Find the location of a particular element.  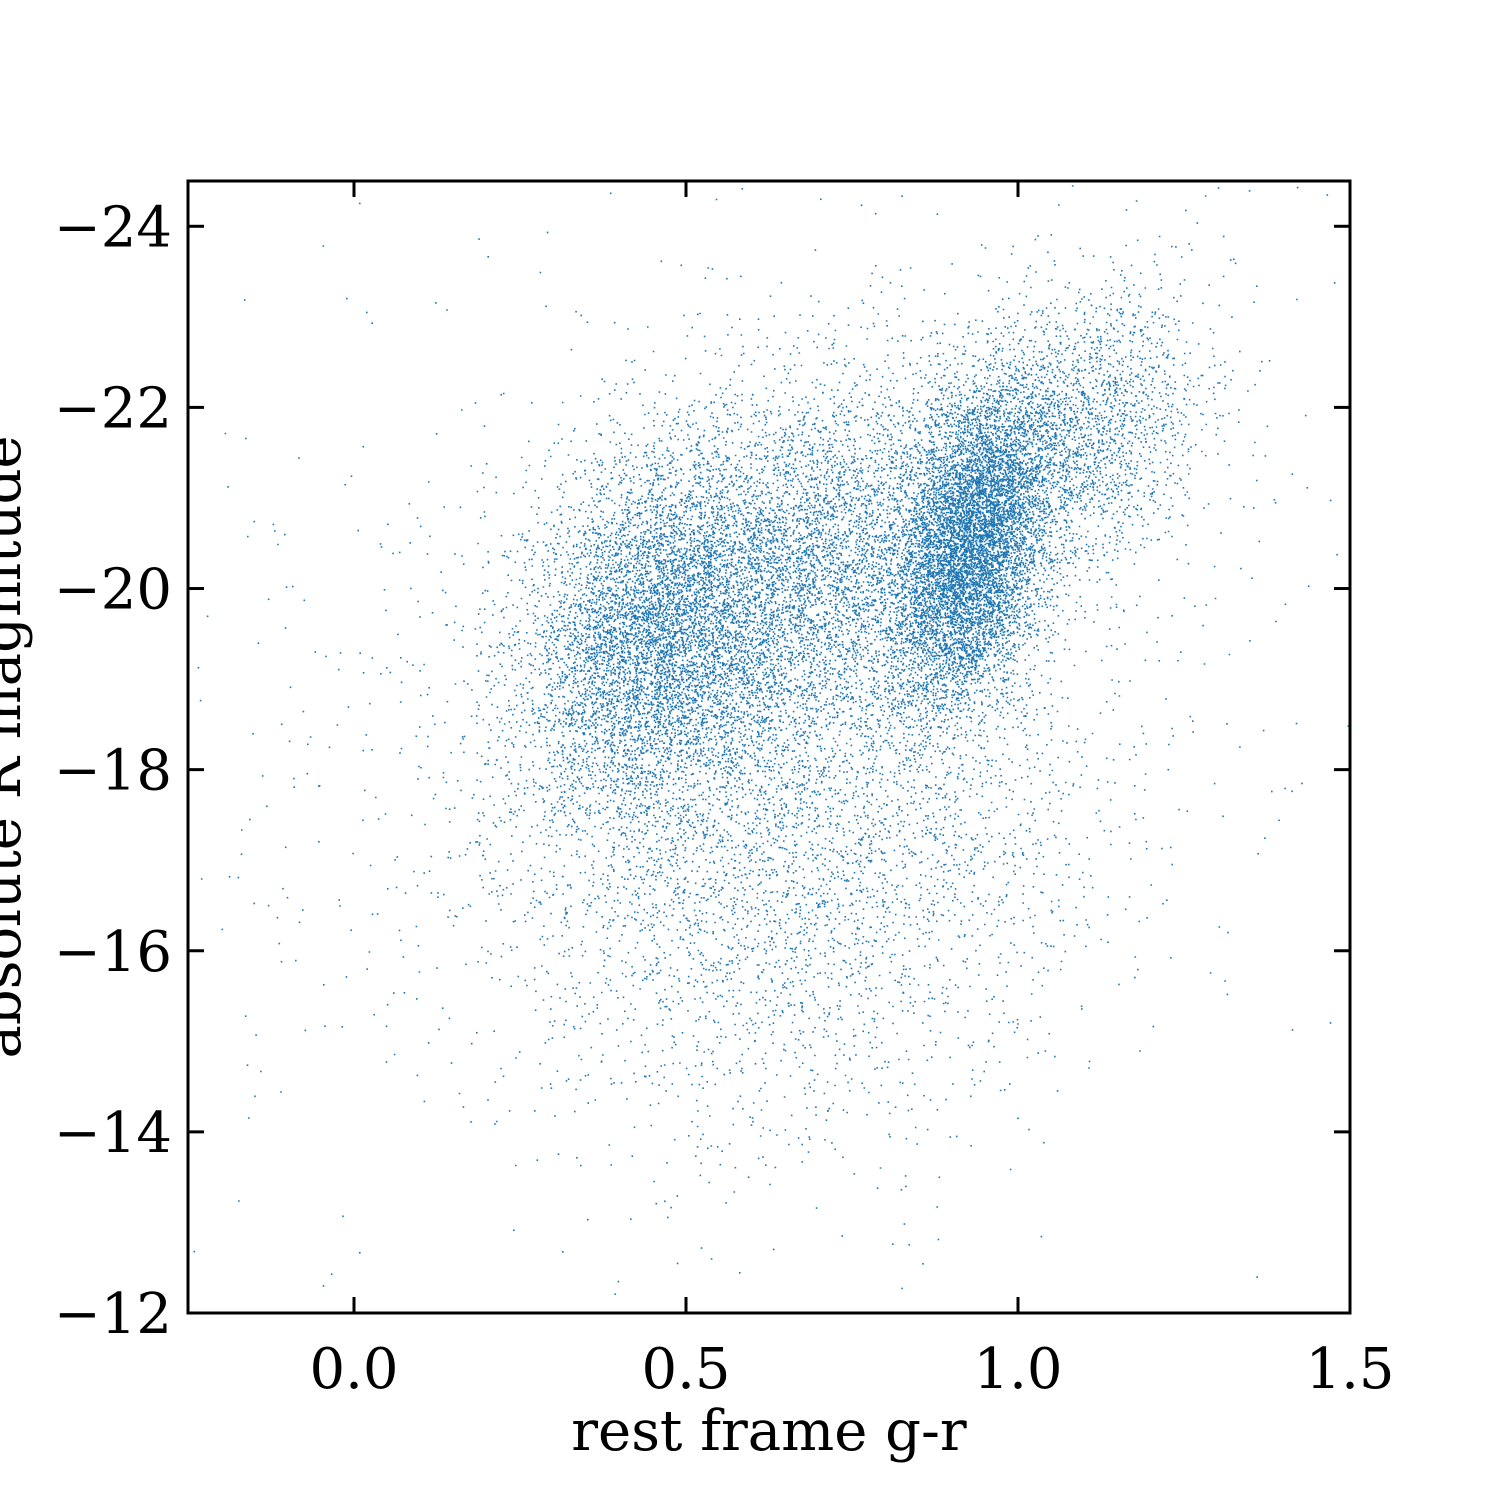

y-tick-label: −14 is located at coordinates (113, 1133).